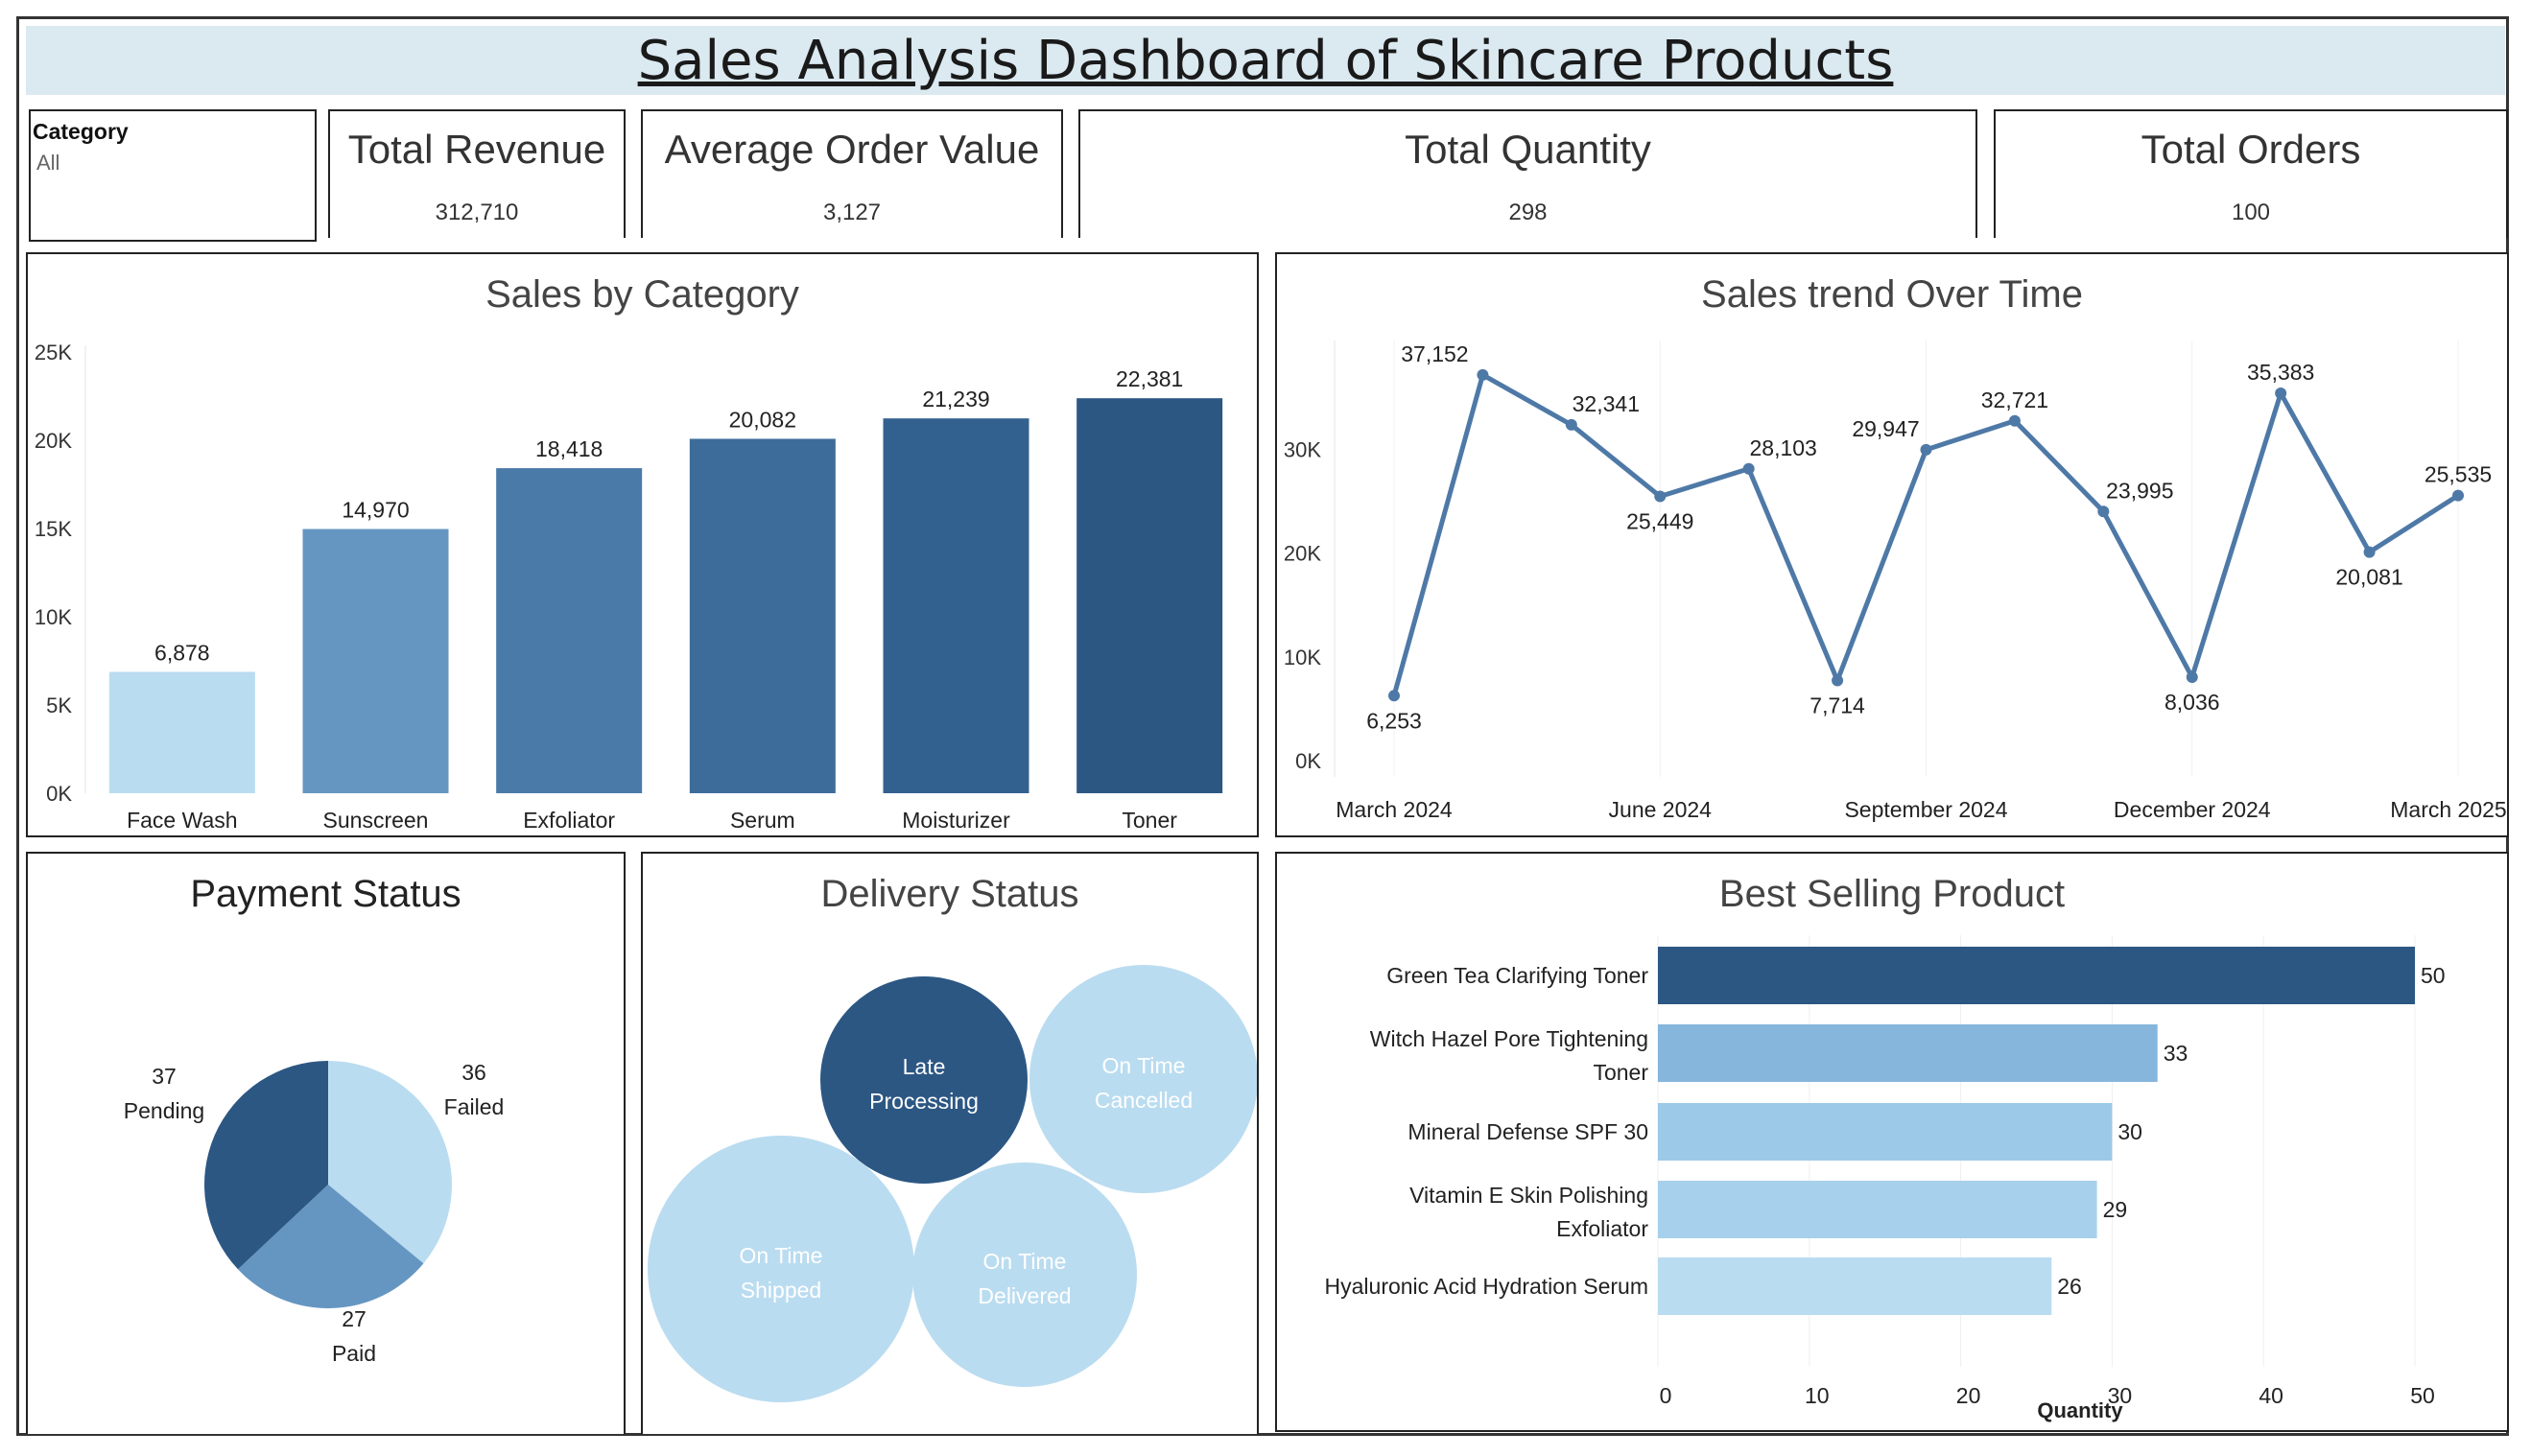  Describe the element at coordinates (852, 212) in the screenshot. I see `kpi-aov-value: 3,127` at that location.